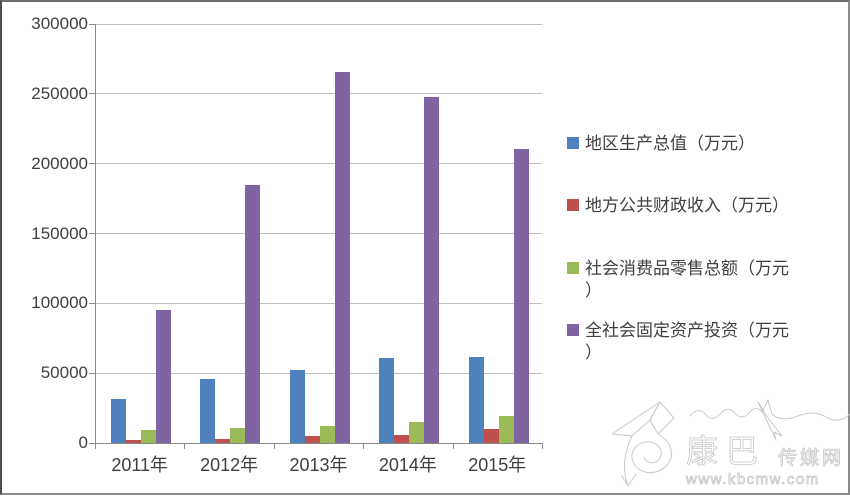 The height and width of the screenshot is (497, 850). What do you see at coordinates (318, 465) in the screenshot?
I see `x-axis-category-label: 2013年` at bounding box center [318, 465].